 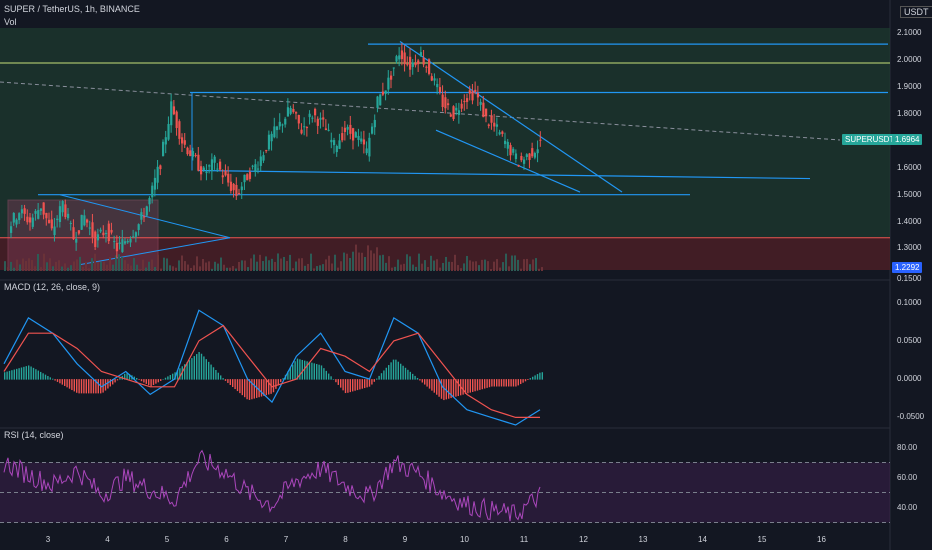 I want to click on time-tick-label: 9, so click(x=405, y=539).